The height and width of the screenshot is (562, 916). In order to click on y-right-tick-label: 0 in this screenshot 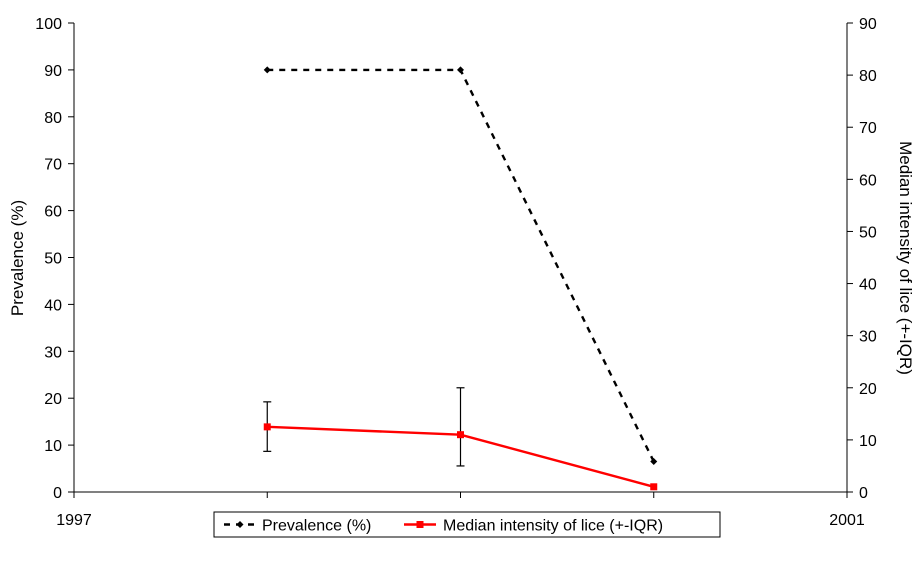, I will do `click(863, 493)`.